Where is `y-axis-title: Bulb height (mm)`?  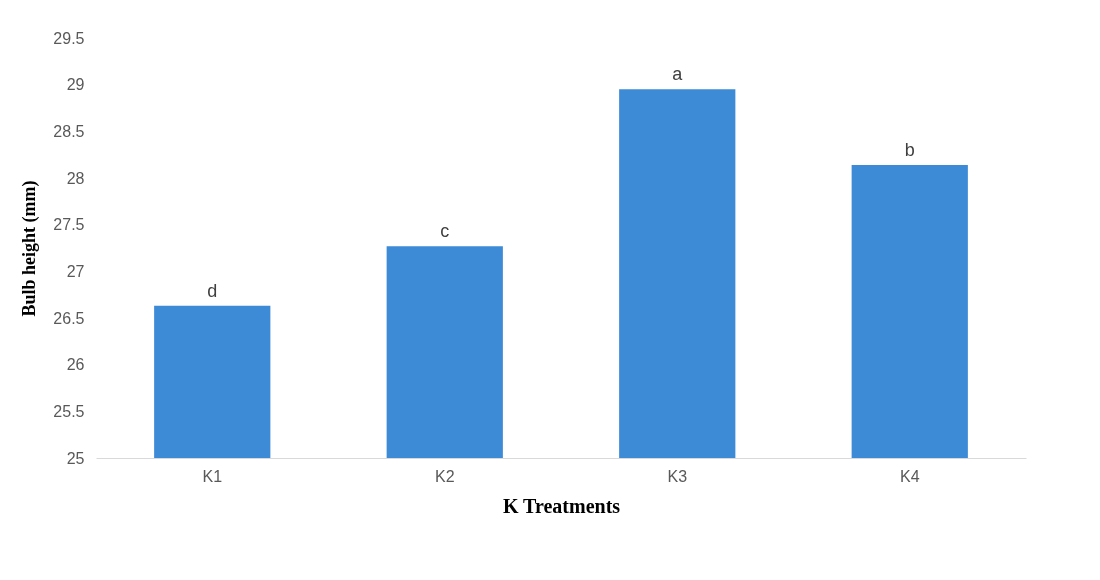
y-axis-title: Bulb height (mm) is located at coordinates (30, 248).